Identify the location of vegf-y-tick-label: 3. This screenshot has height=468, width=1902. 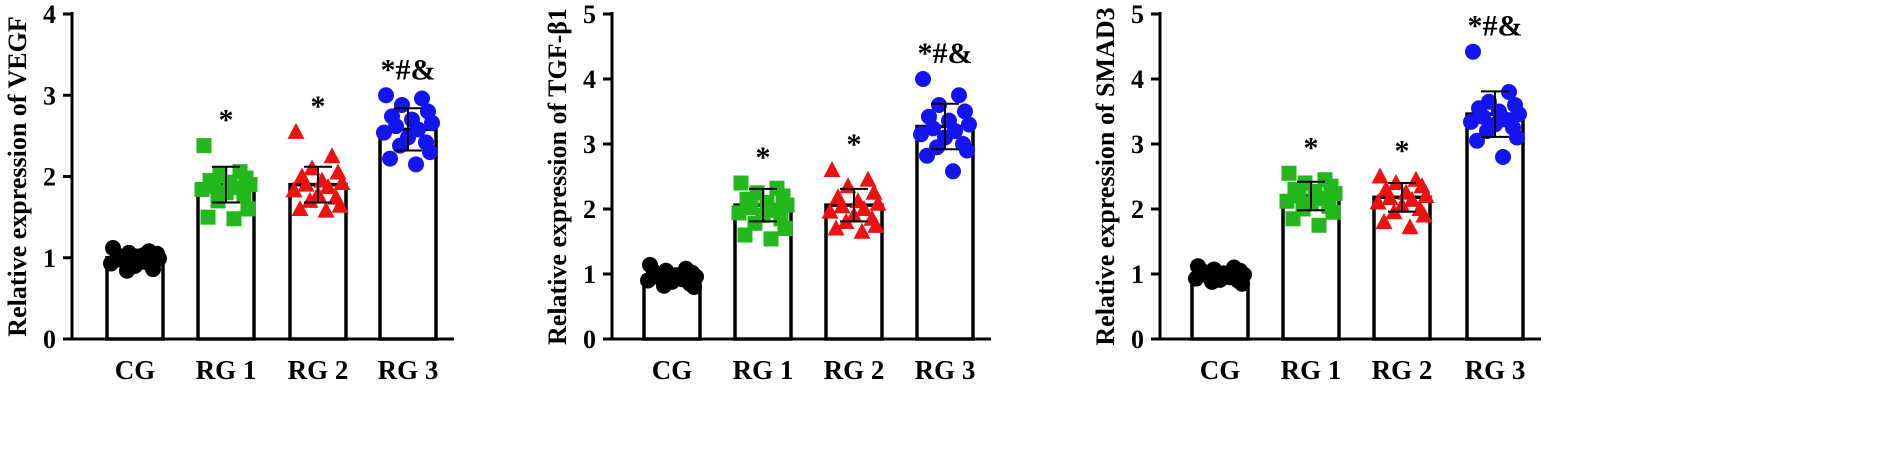
(49, 95).